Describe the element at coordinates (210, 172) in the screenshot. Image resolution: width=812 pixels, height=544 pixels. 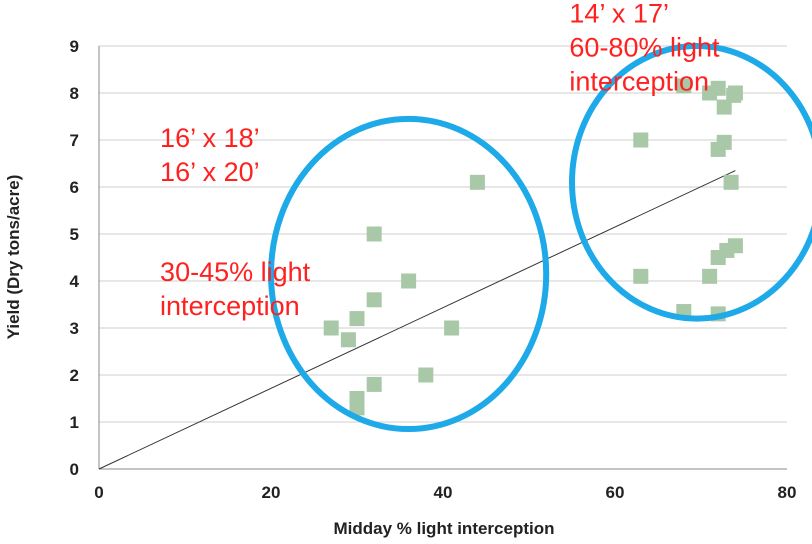
I see `annotation-line: 16’ x 20’` at that location.